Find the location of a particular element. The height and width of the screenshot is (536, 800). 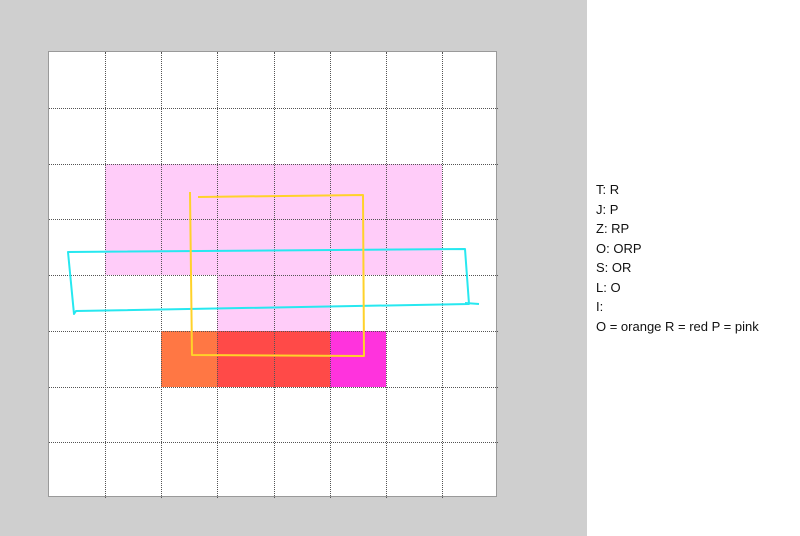

legend-line-i: I: is located at coordinates (600, 306).